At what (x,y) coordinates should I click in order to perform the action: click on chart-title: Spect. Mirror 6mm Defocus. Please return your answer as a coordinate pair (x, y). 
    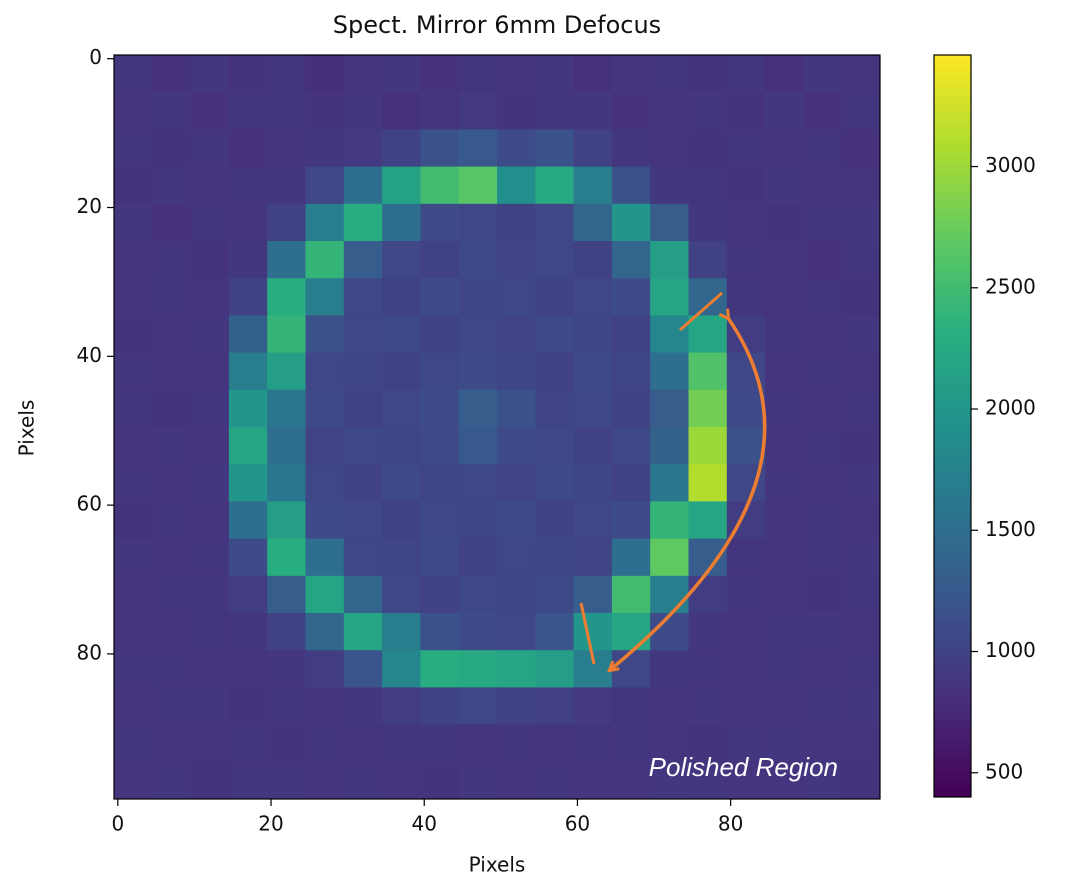
    Looking at the image, I should click on (497, 25).